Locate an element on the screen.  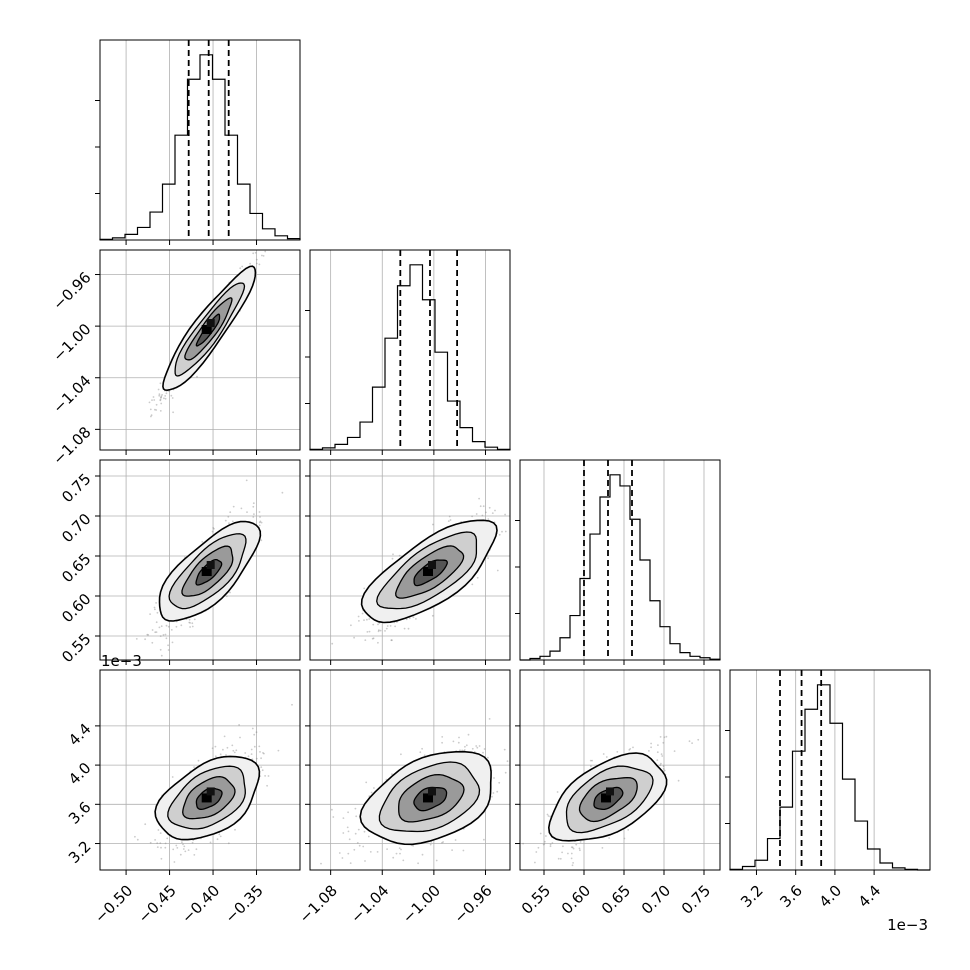
x-tick-label: 3.2 is located at coordinates (752, 897).